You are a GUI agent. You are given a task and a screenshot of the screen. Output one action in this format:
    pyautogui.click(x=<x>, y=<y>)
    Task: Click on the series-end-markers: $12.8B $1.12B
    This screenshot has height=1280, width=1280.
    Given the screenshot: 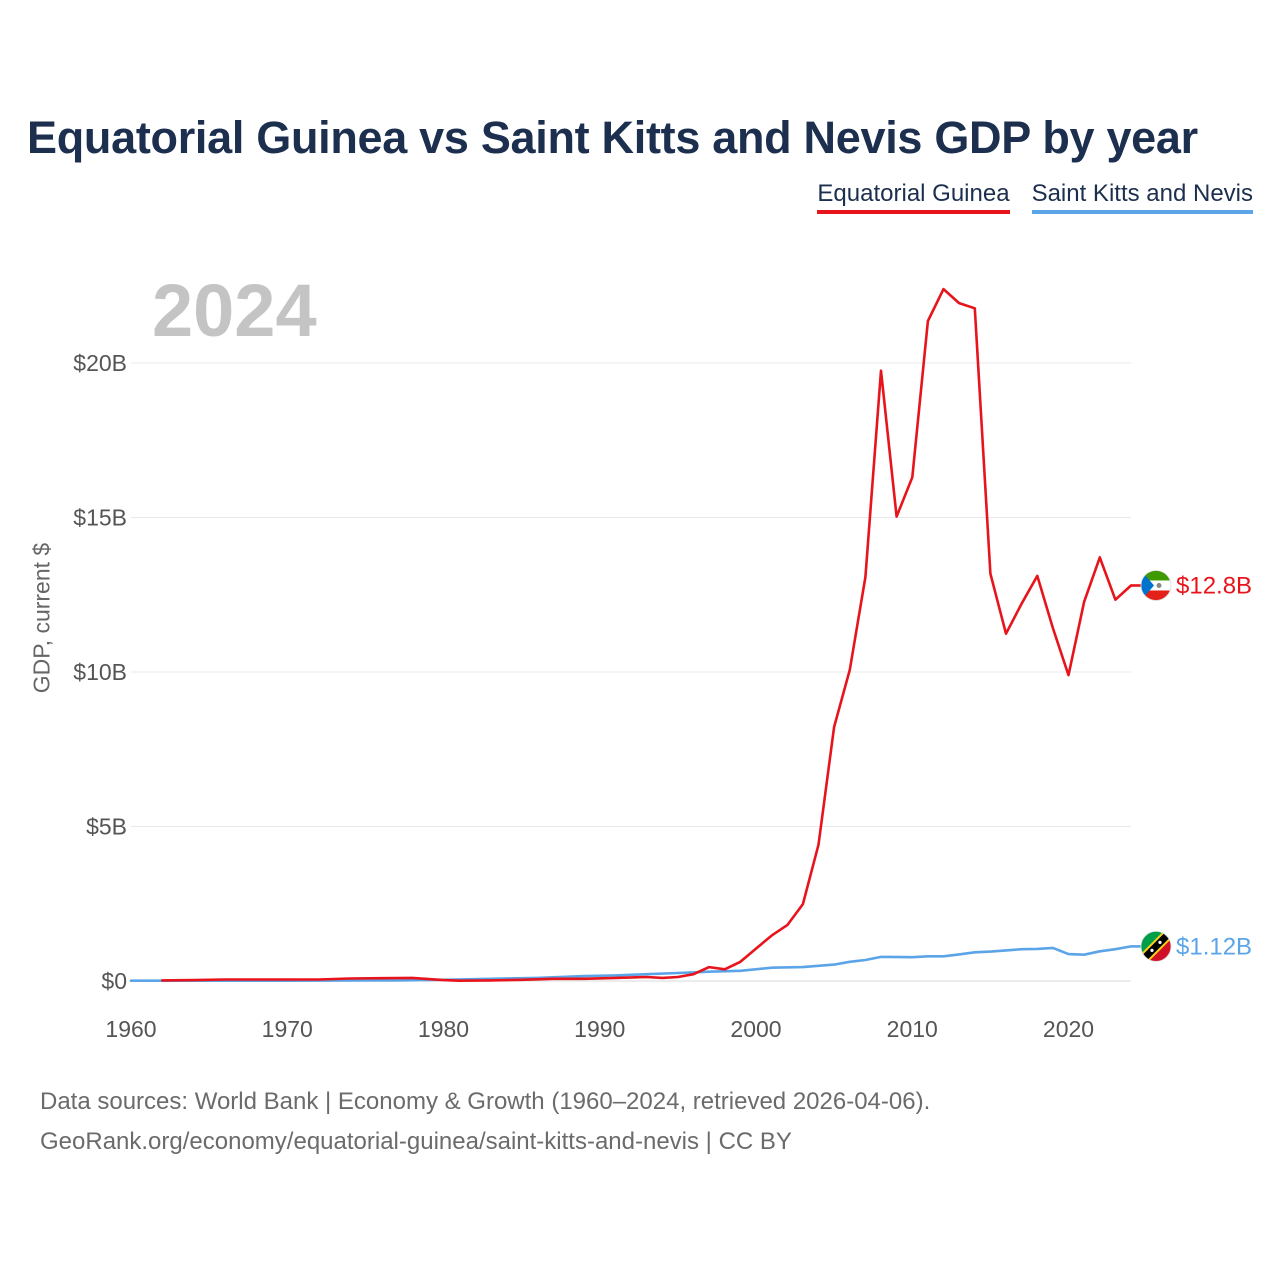 What is the action you would take?
    pyautogui.click(x=1191, y=766)
    